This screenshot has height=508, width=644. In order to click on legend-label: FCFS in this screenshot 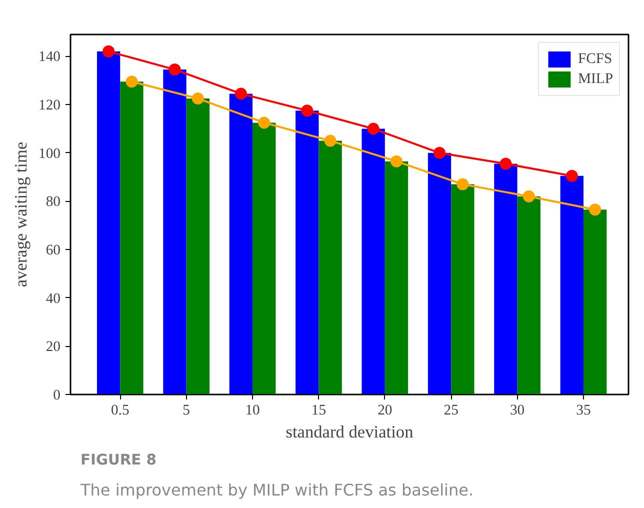, I will do `click(595, 59)`.